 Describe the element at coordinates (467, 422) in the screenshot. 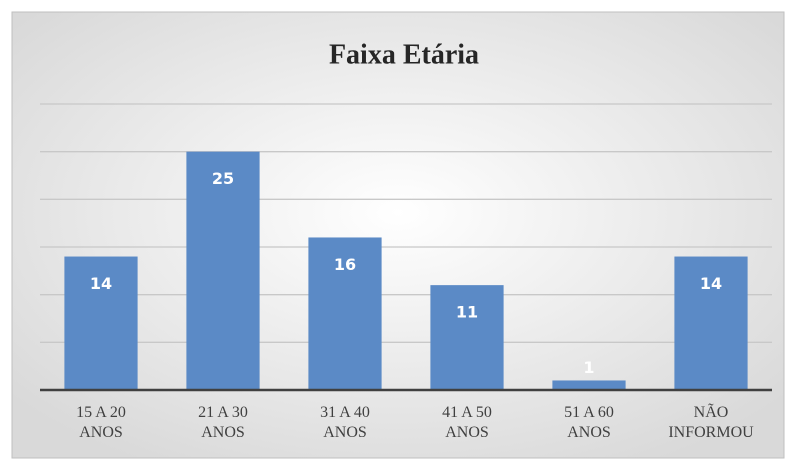

I see `x-tick-label: 41 A 50 ANOS` at that location.